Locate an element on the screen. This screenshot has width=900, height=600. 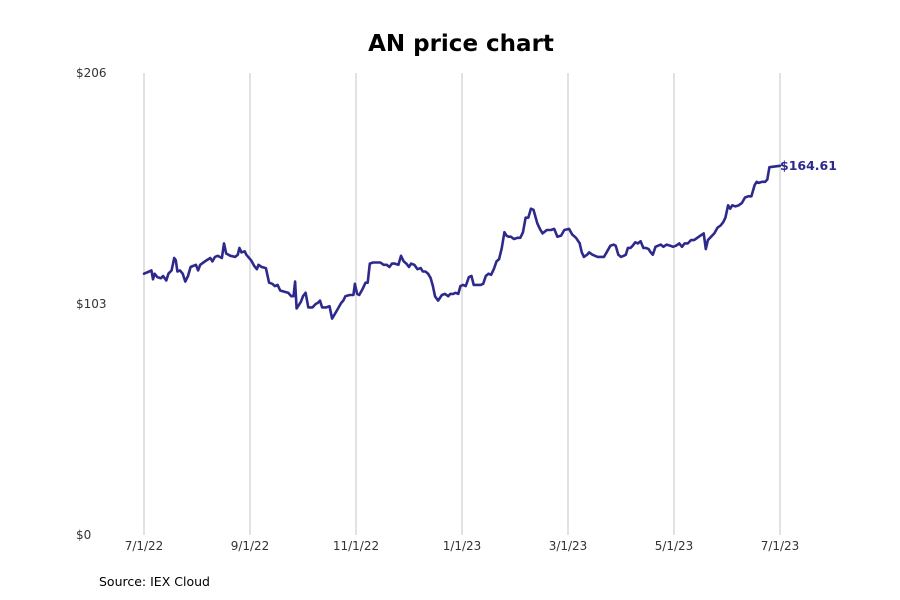
y-tick-label: $103 is located at coordinates (91, 304).